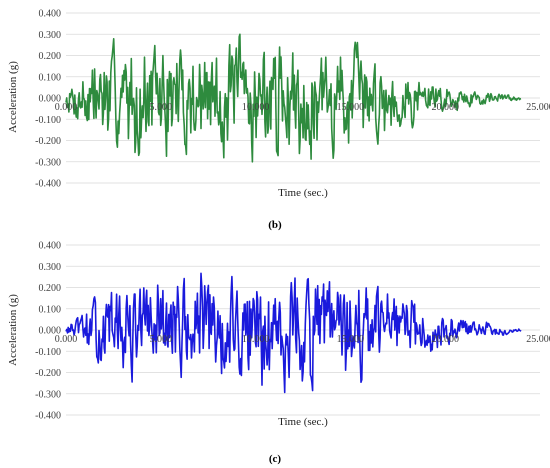 Image resolution: width=550 pixels, height=468 pixels. What do you see at coordinates (275, 459) in the screenshot?
I see `panel-label-c: (c)` at bounding box center [275, 459].